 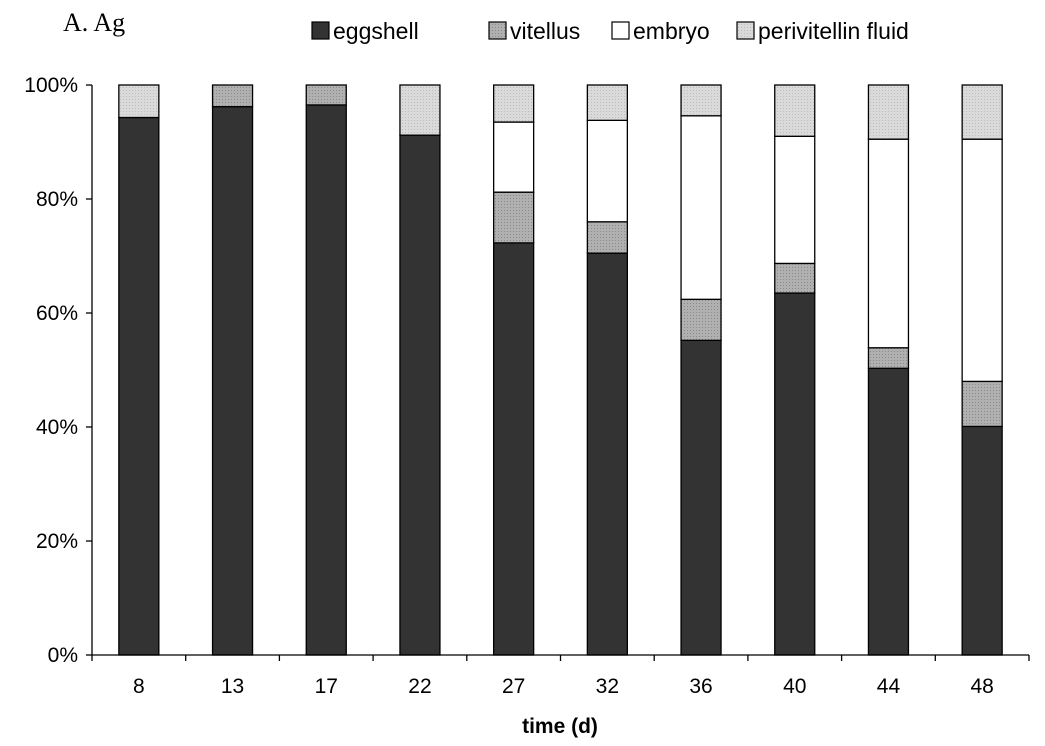 What do you see at coordinates (700, 686) in the screenshot?
I see `x-tick-label: 36` at bounding box center [700, 686].